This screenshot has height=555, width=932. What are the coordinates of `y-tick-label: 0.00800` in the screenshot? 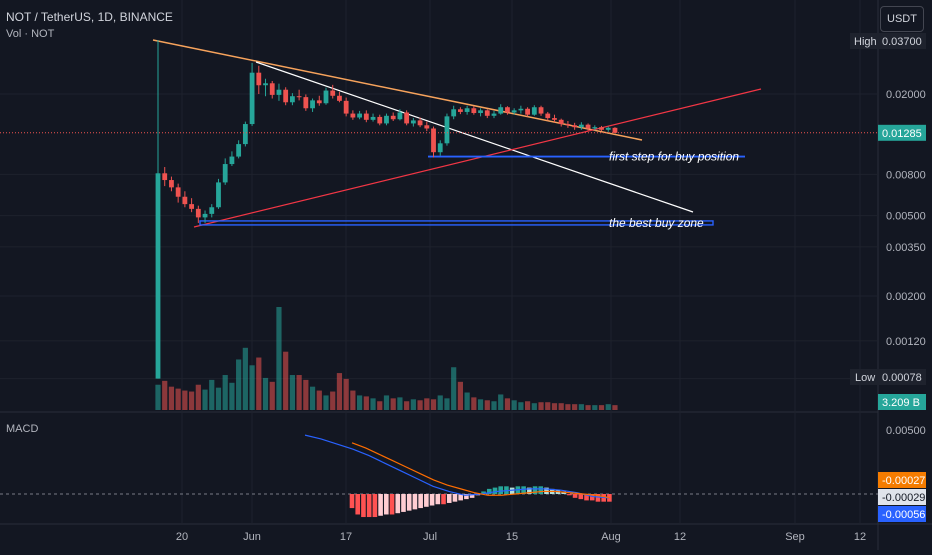 It's located at (906, 175).